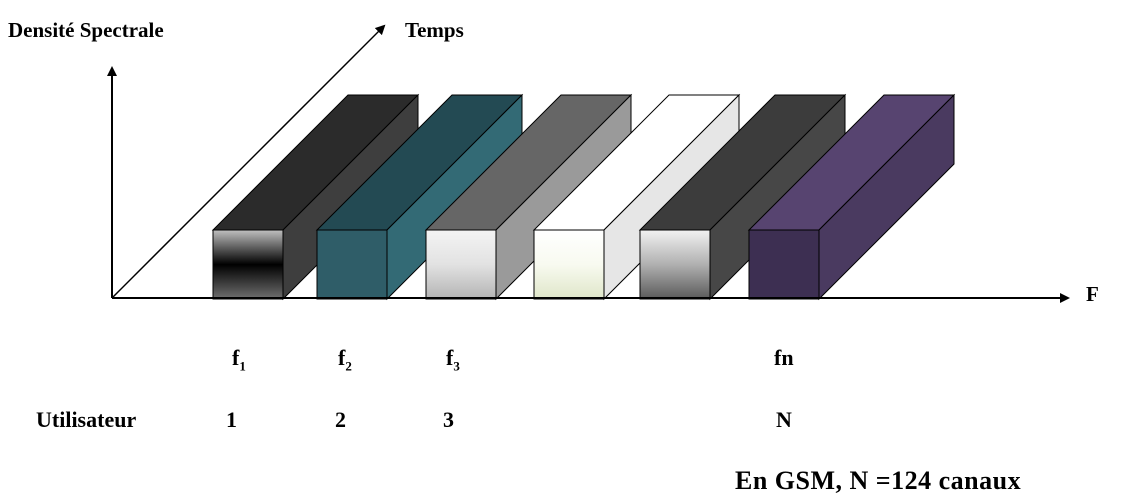  Describe the element at coordinates (434, 30) in the screenshot. I see `time-axis-label: Temps` at that location.